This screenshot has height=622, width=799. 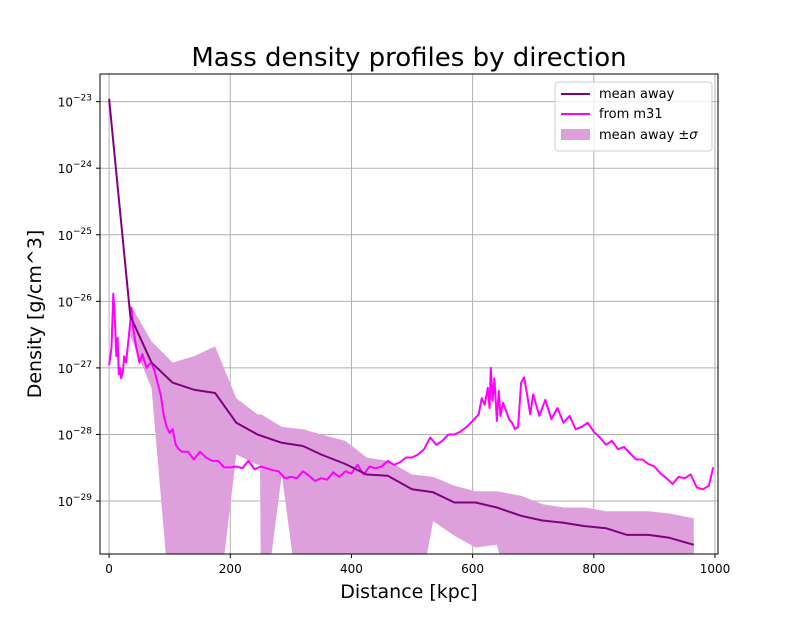 What do you see at coordinates (351, 569) in the screenshot?
I see `x-tick-label: 400` at bounding box center [351, 569].